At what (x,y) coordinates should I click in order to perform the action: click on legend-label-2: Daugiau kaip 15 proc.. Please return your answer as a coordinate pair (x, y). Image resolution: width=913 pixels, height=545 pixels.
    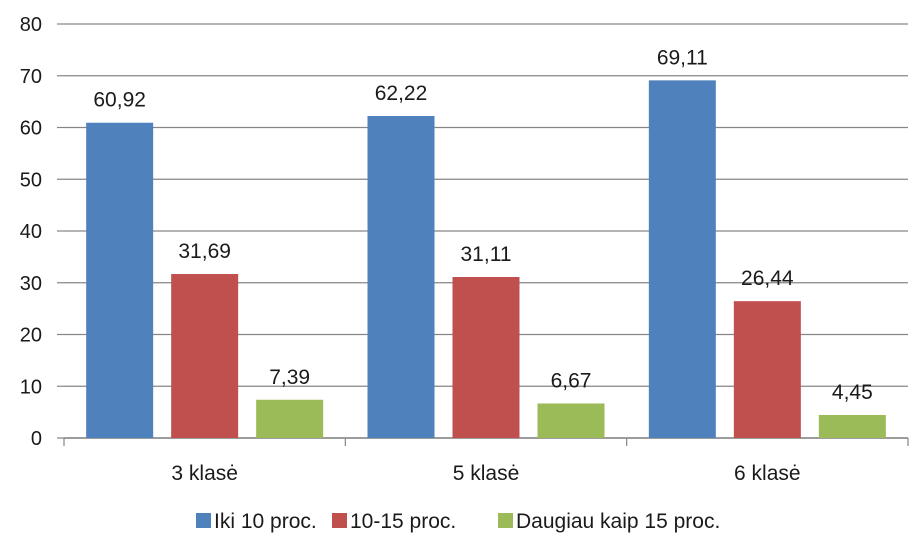
    Looking at the image, I should click on (618, 521).